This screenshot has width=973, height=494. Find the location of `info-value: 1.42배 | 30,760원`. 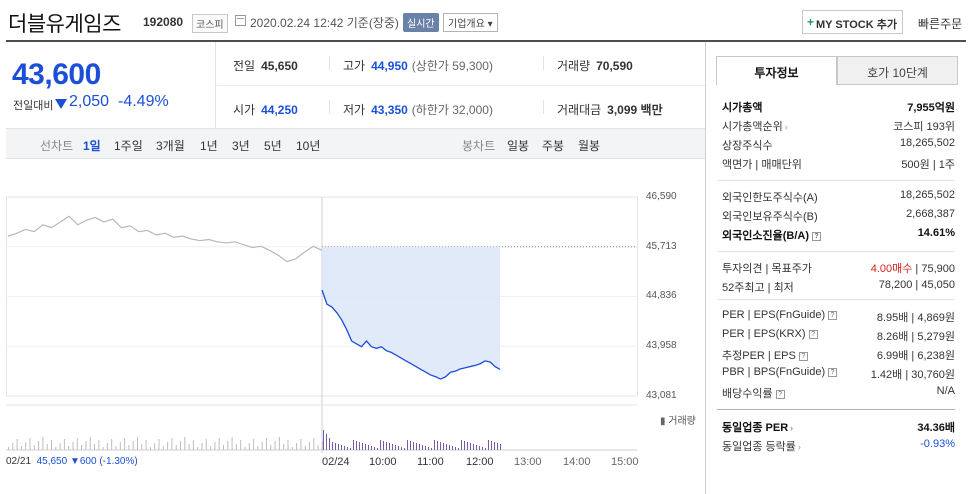

info-value: 1.42배 | 30,760원 is located at coordinates (912, 375).